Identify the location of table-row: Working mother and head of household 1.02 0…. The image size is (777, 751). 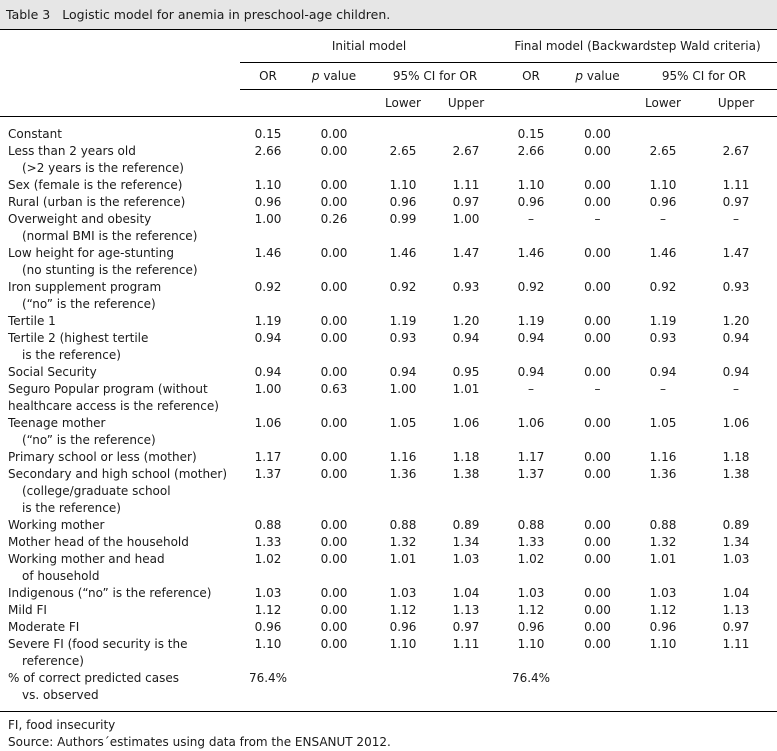
(388, 568).